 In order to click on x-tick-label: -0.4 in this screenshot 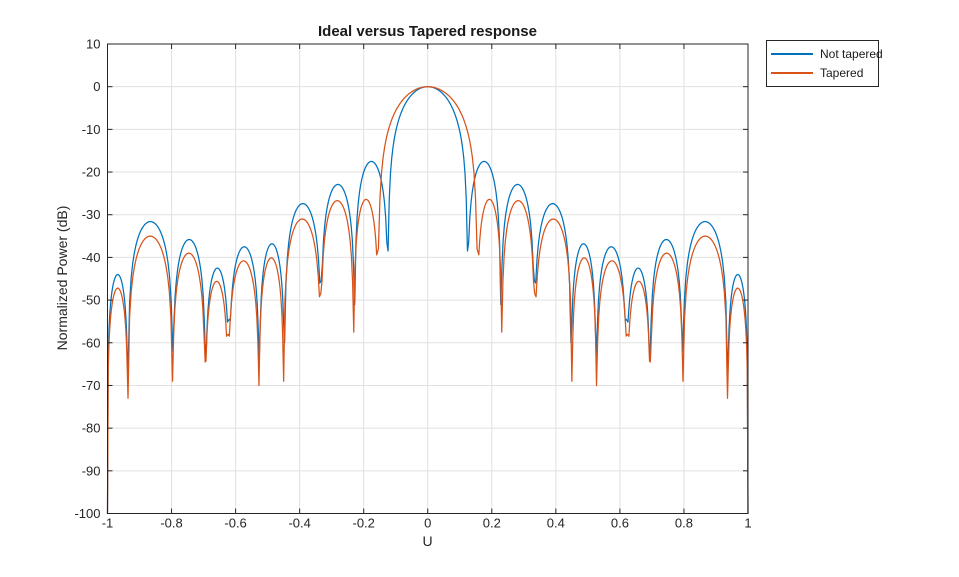, I will do `click(299, 523)`.